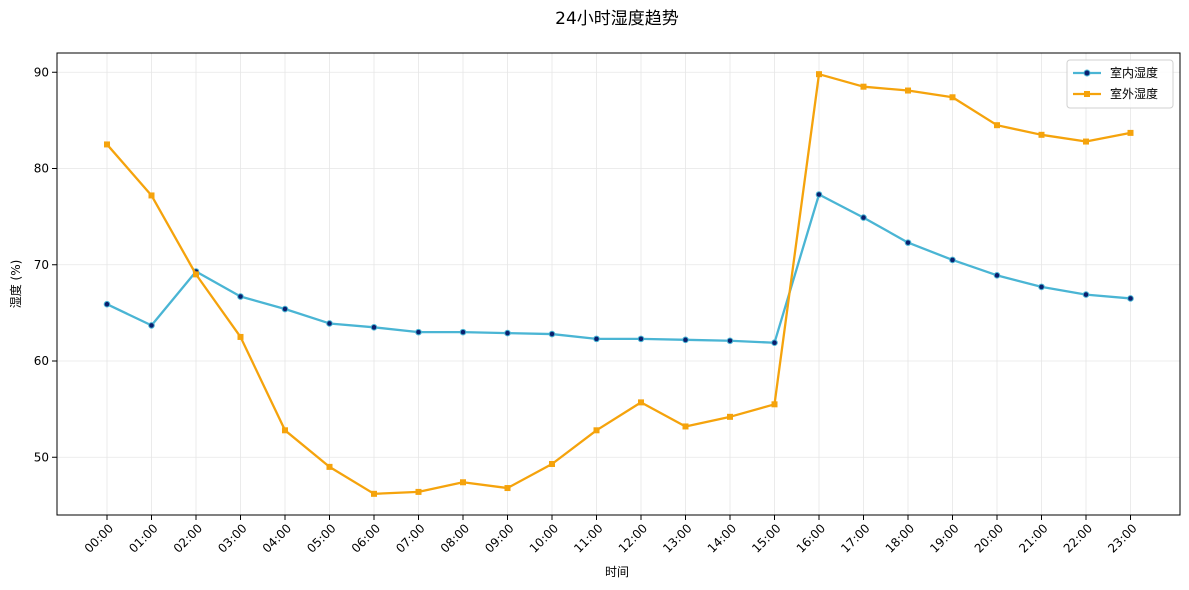 This screenshot has width=1189, height=590. What do you see at coordinates (989, 538) in the screenshot?
I see `x-tick-label: 20:00` at bounding box center [989, 538].